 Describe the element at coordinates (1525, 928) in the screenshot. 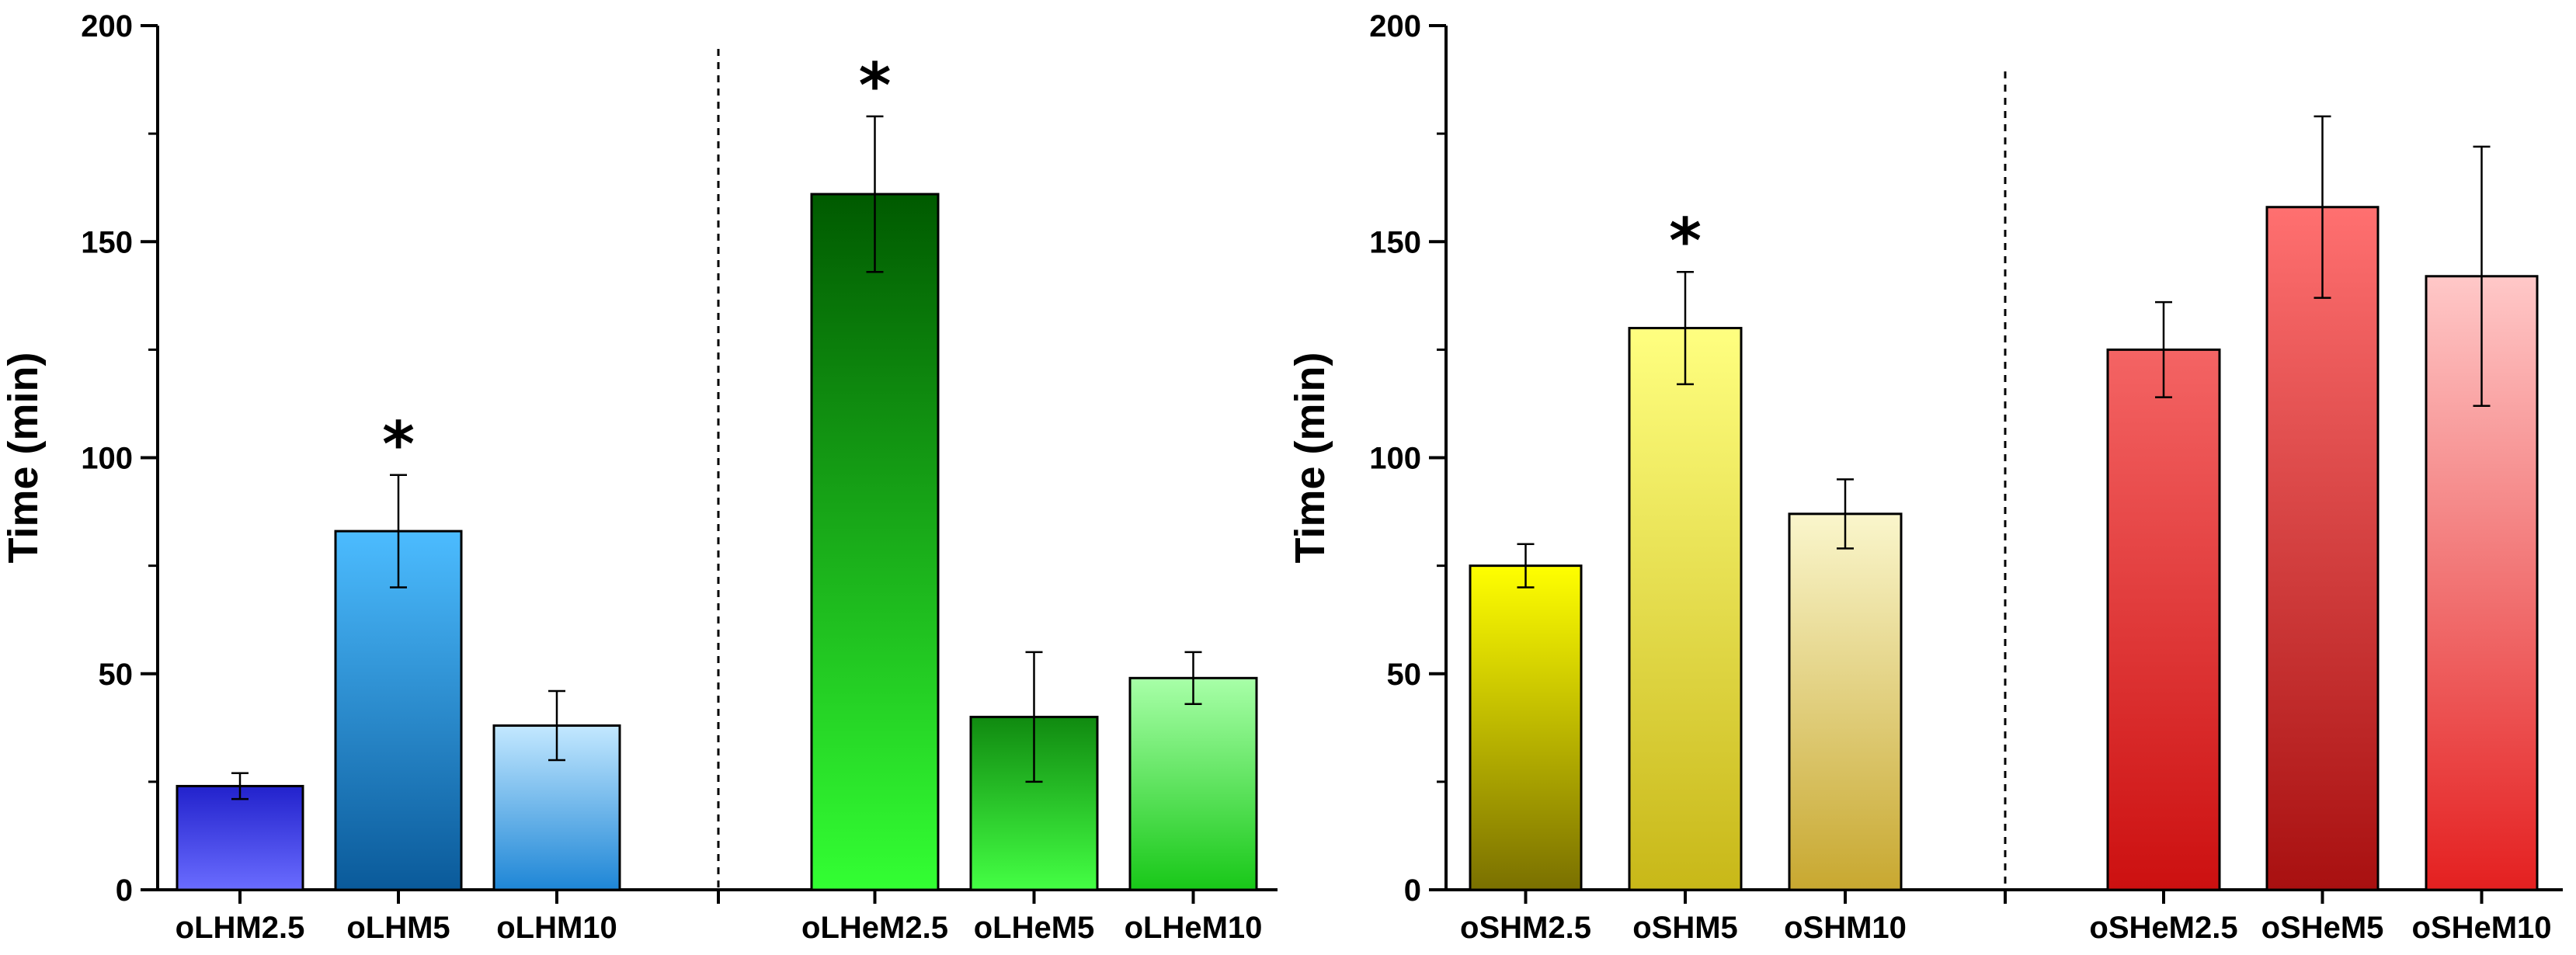

I see `category-label: oSHM2.5` at that location.